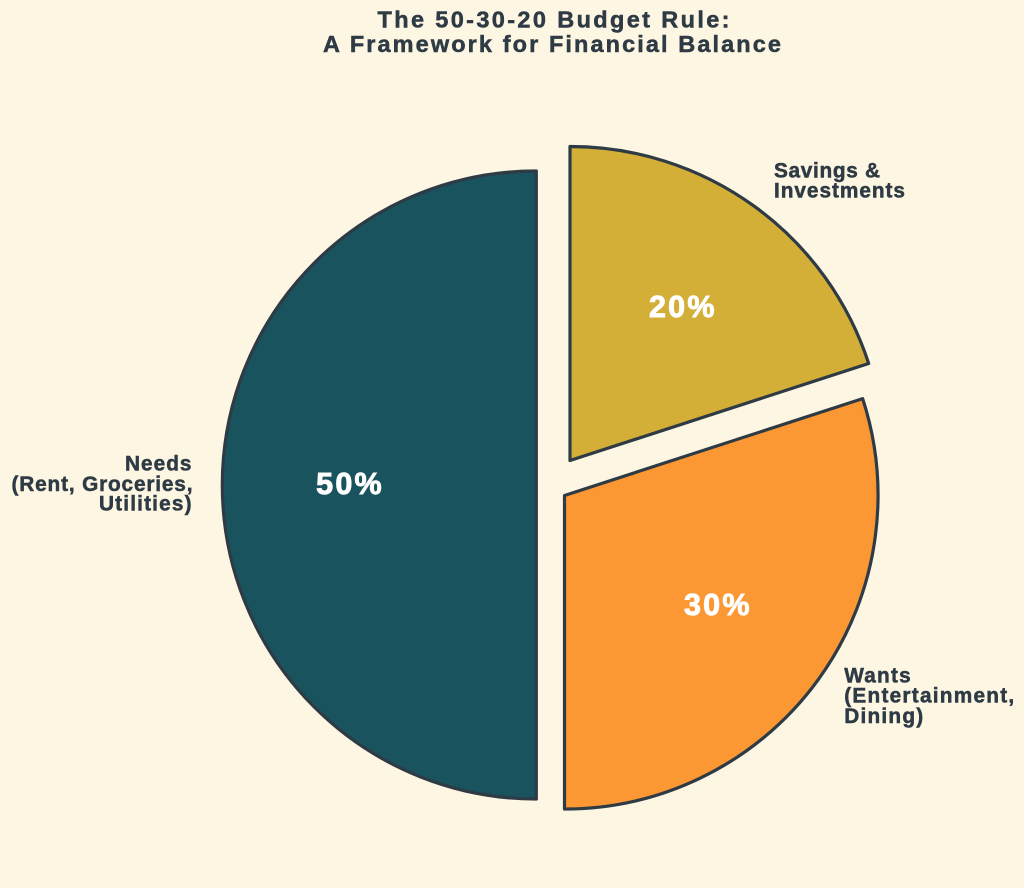  What do you see at coordinates (883, 716) in the screenshot?
I see `svg-text: Dining)` at bounding box center [883, 716].